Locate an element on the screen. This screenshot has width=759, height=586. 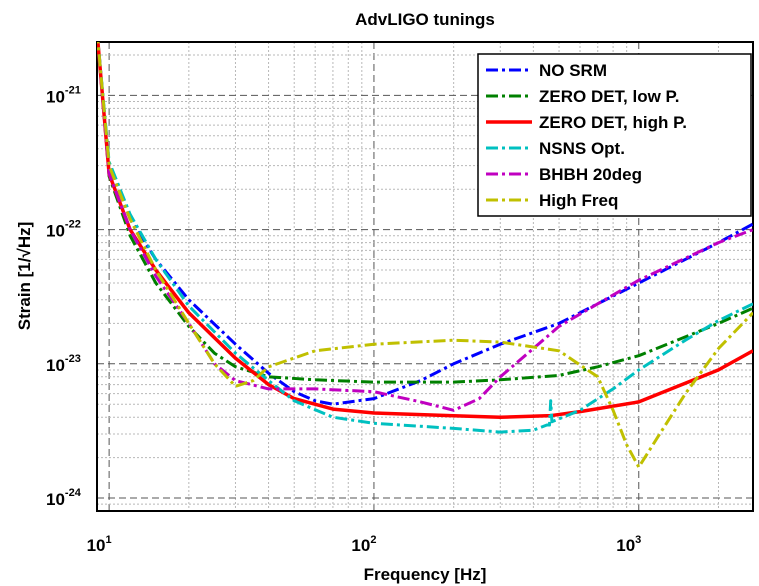
x-tick-label-1: 10² is located at coordinates (363, 544).